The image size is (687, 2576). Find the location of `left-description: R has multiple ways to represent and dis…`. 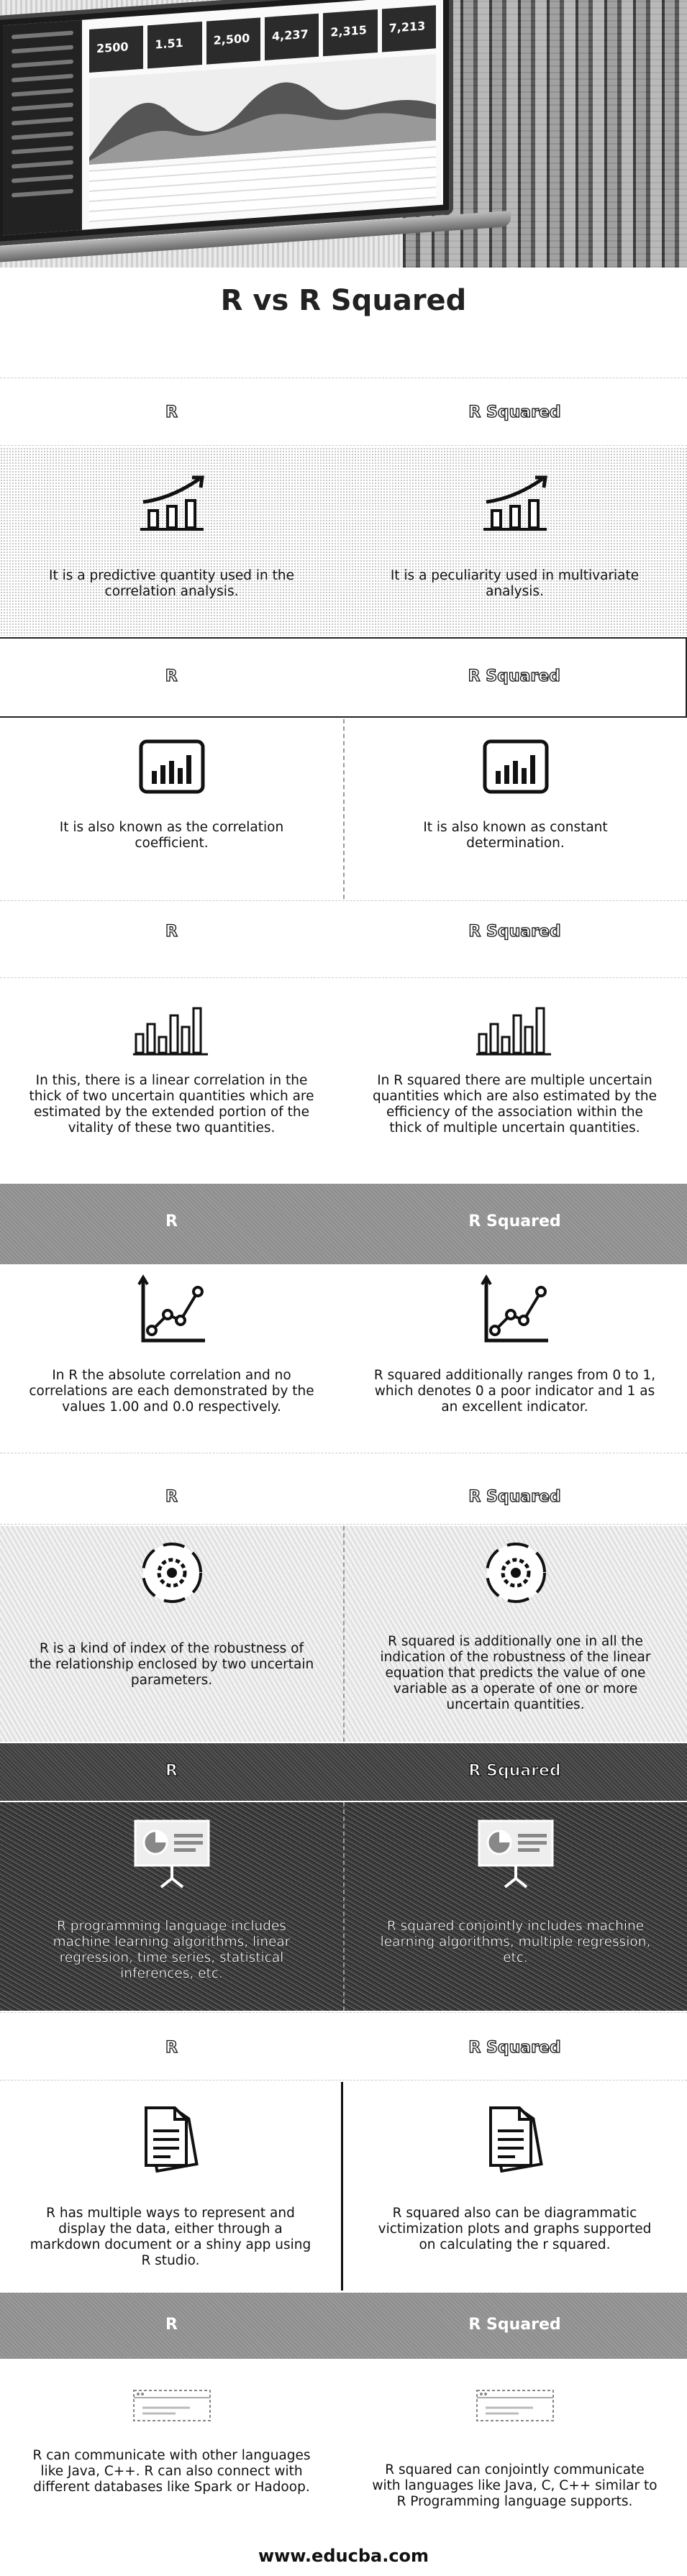

left-description: R has multiple ways to represent and dis… is located at coordinates (170, 2237).